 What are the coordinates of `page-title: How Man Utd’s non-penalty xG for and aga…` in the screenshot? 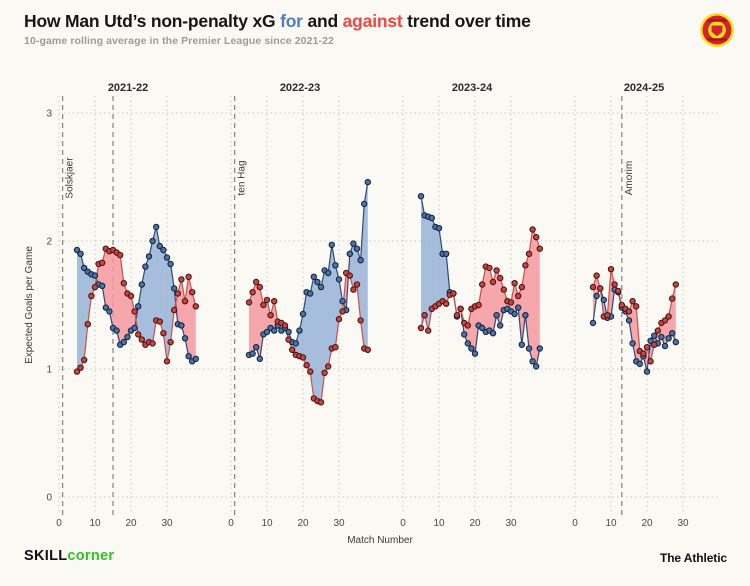 It's located at (277, 21).